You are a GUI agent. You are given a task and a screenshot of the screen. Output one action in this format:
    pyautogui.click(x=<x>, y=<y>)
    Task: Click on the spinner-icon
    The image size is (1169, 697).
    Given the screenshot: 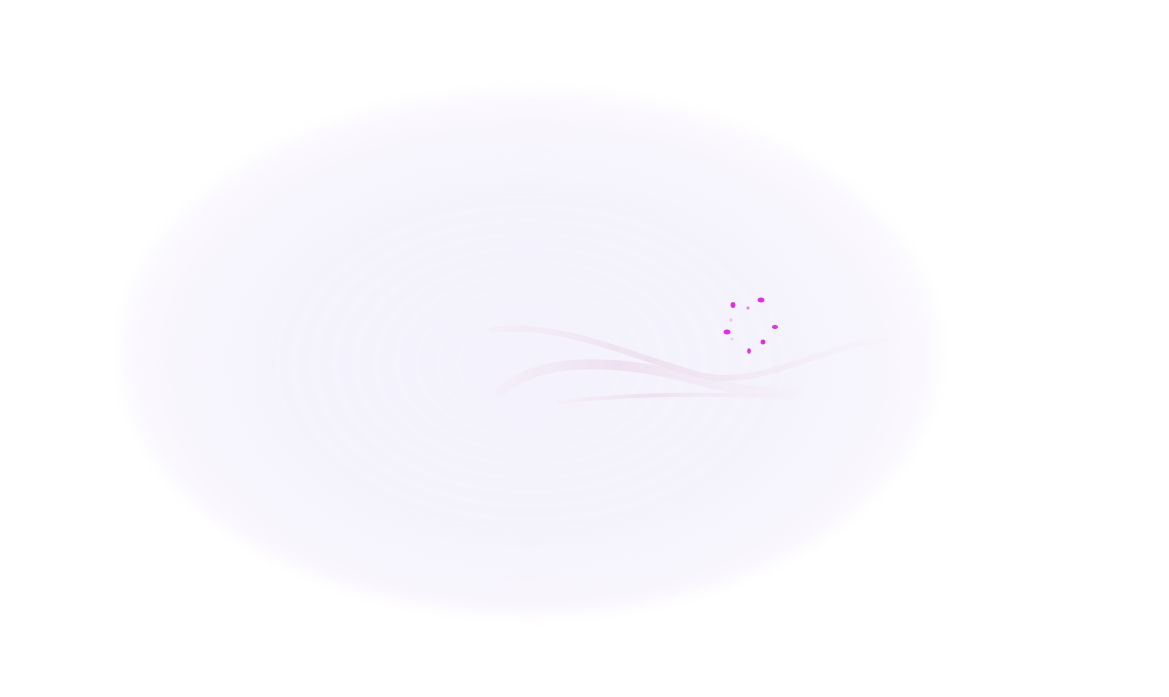 What is the action you would take?
    pyautogui.click(x=750, y=325)
    